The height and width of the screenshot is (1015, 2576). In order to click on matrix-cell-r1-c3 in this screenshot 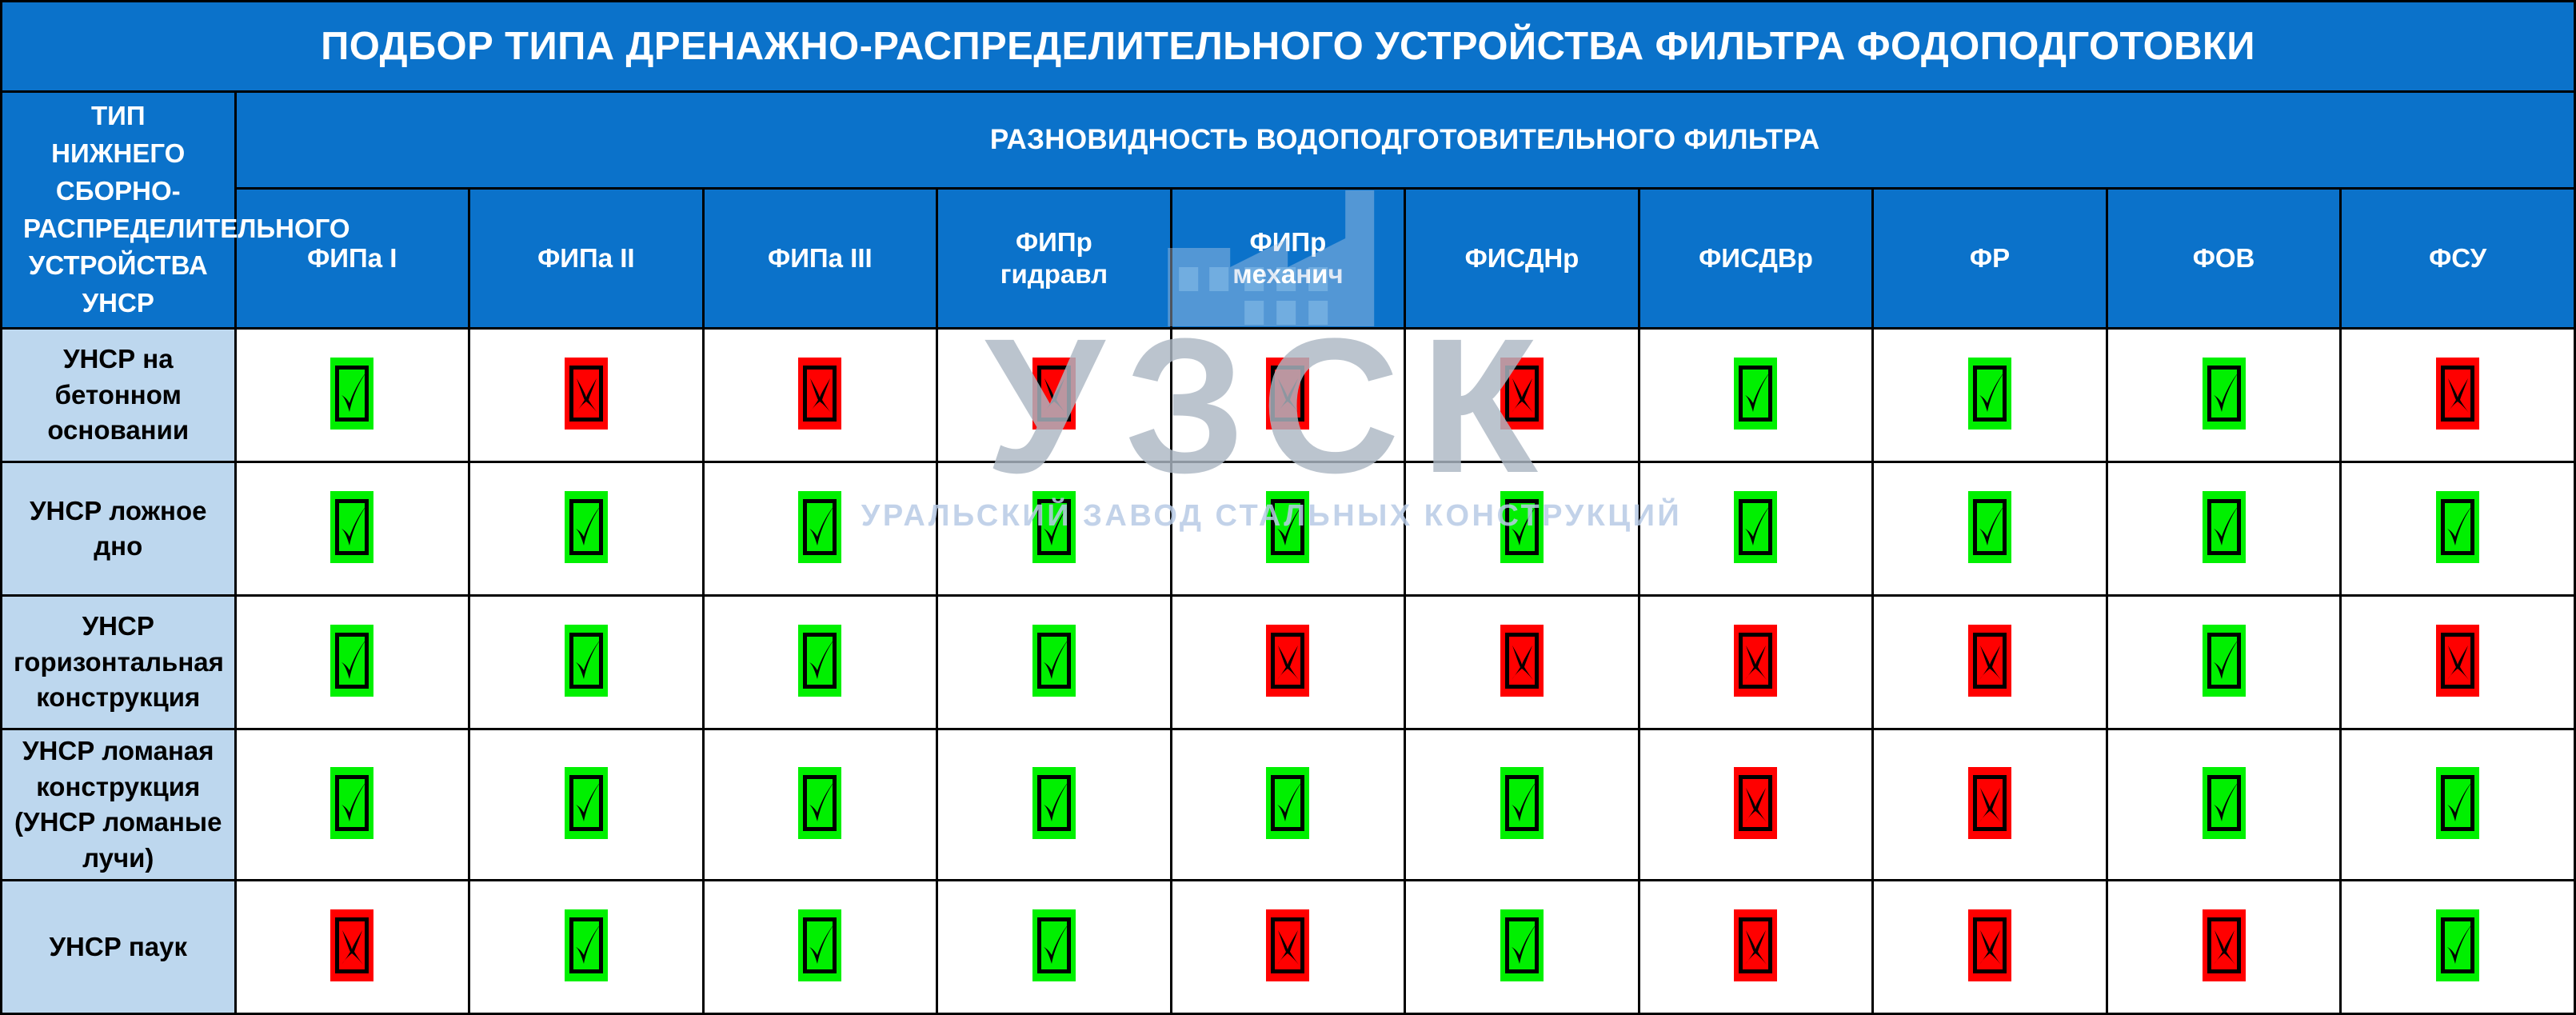, I will do `click(820, 395)`.